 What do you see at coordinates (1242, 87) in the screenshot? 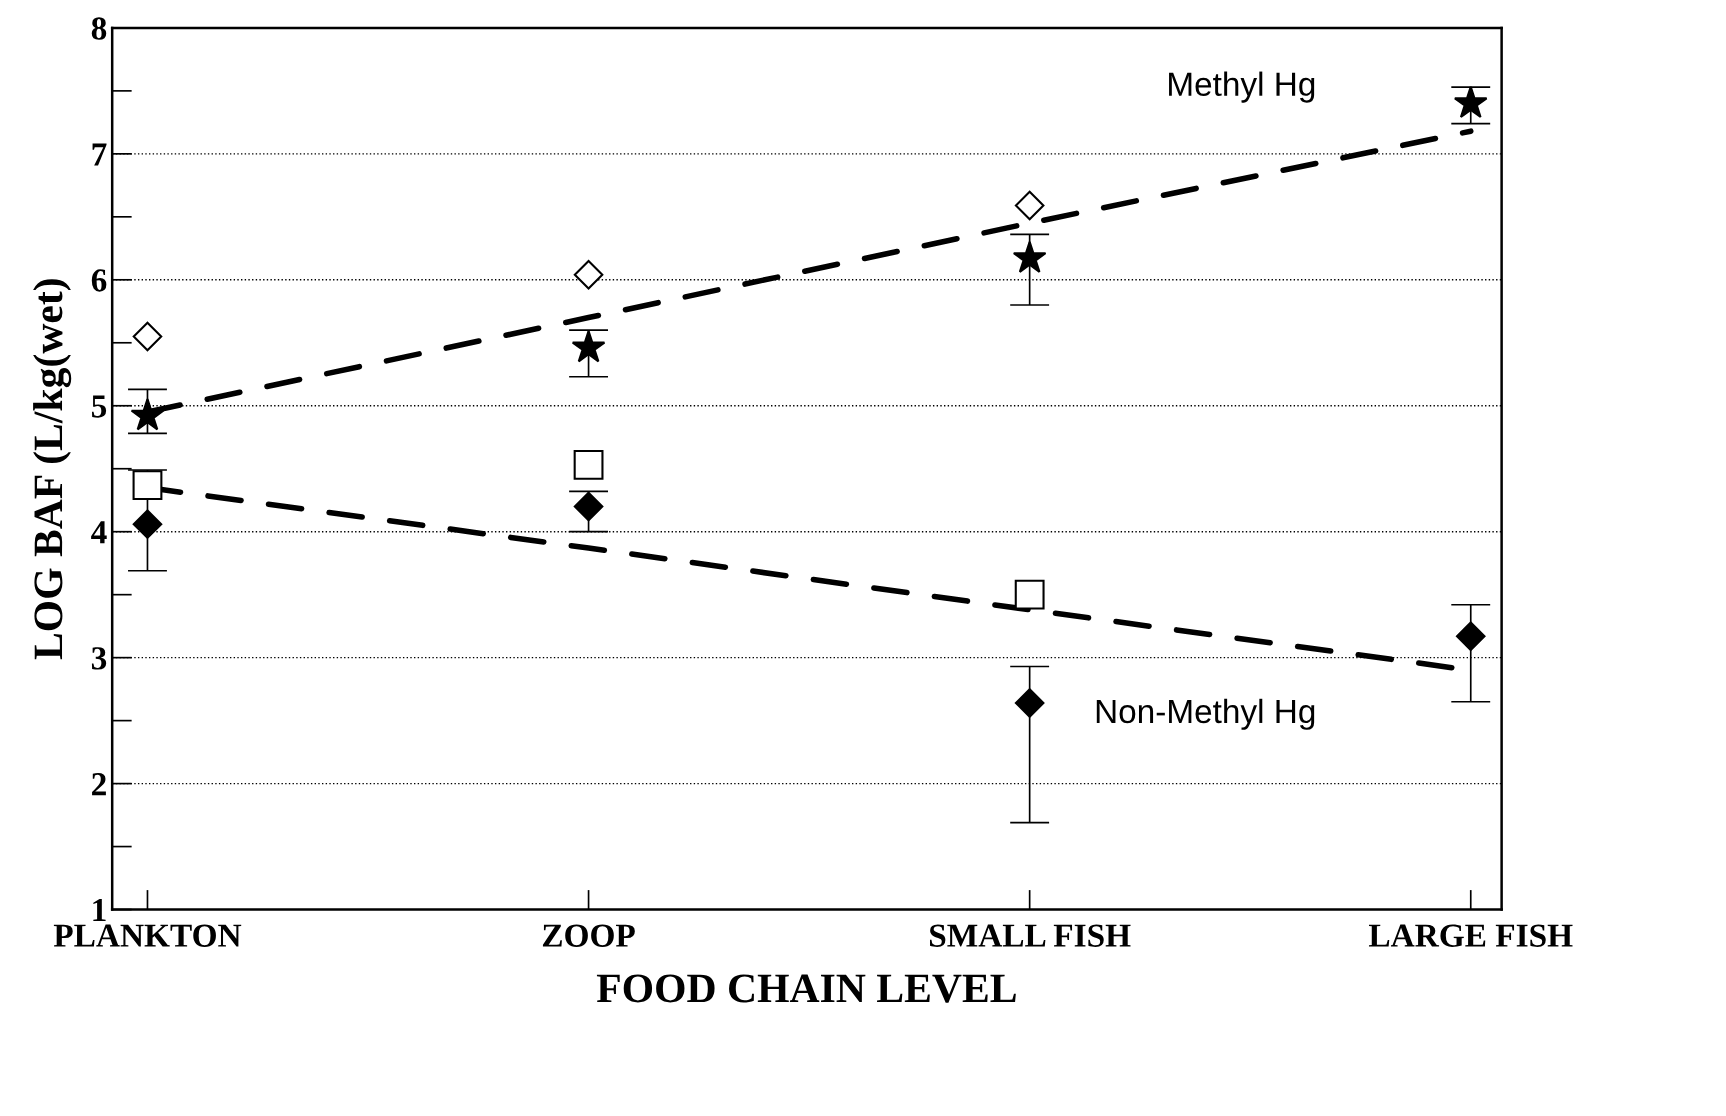
I see `series-label: Methyl Hg` at bounding box center [1242, 87].